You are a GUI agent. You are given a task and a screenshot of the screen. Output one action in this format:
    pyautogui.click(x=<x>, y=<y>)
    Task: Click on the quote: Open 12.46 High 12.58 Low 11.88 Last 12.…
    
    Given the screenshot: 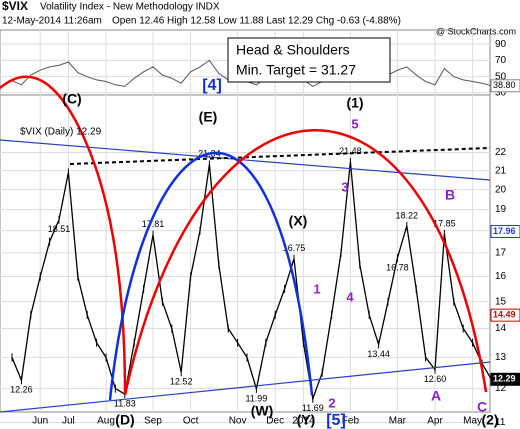 What is the action you would take?
    pyautogui.click(x=256, y=21)
    